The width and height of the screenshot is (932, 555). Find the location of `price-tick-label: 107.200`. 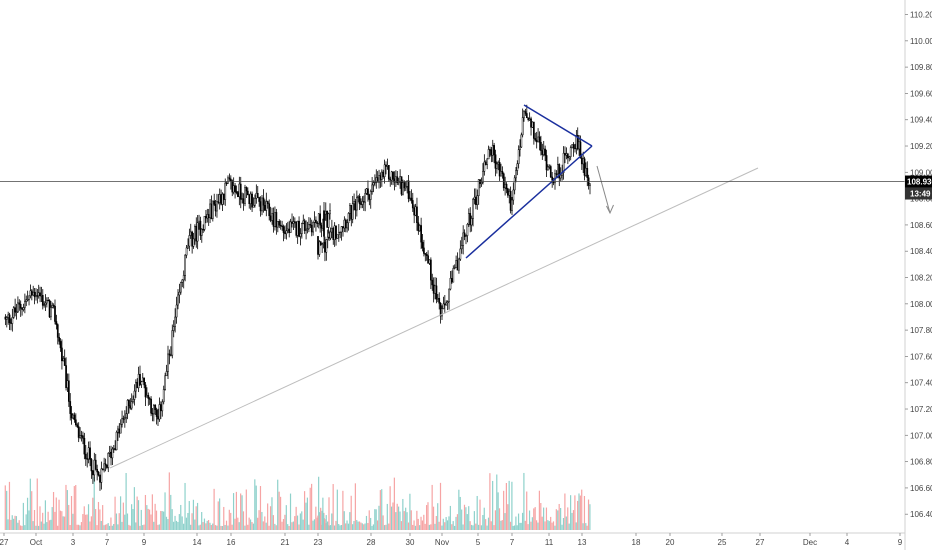

price-tick-label: 107.200 is located at coordinates (921, 409).